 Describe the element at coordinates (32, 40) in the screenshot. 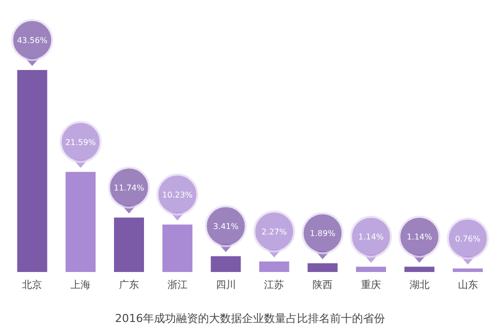

I see `data-label: 43.56%` at that location.